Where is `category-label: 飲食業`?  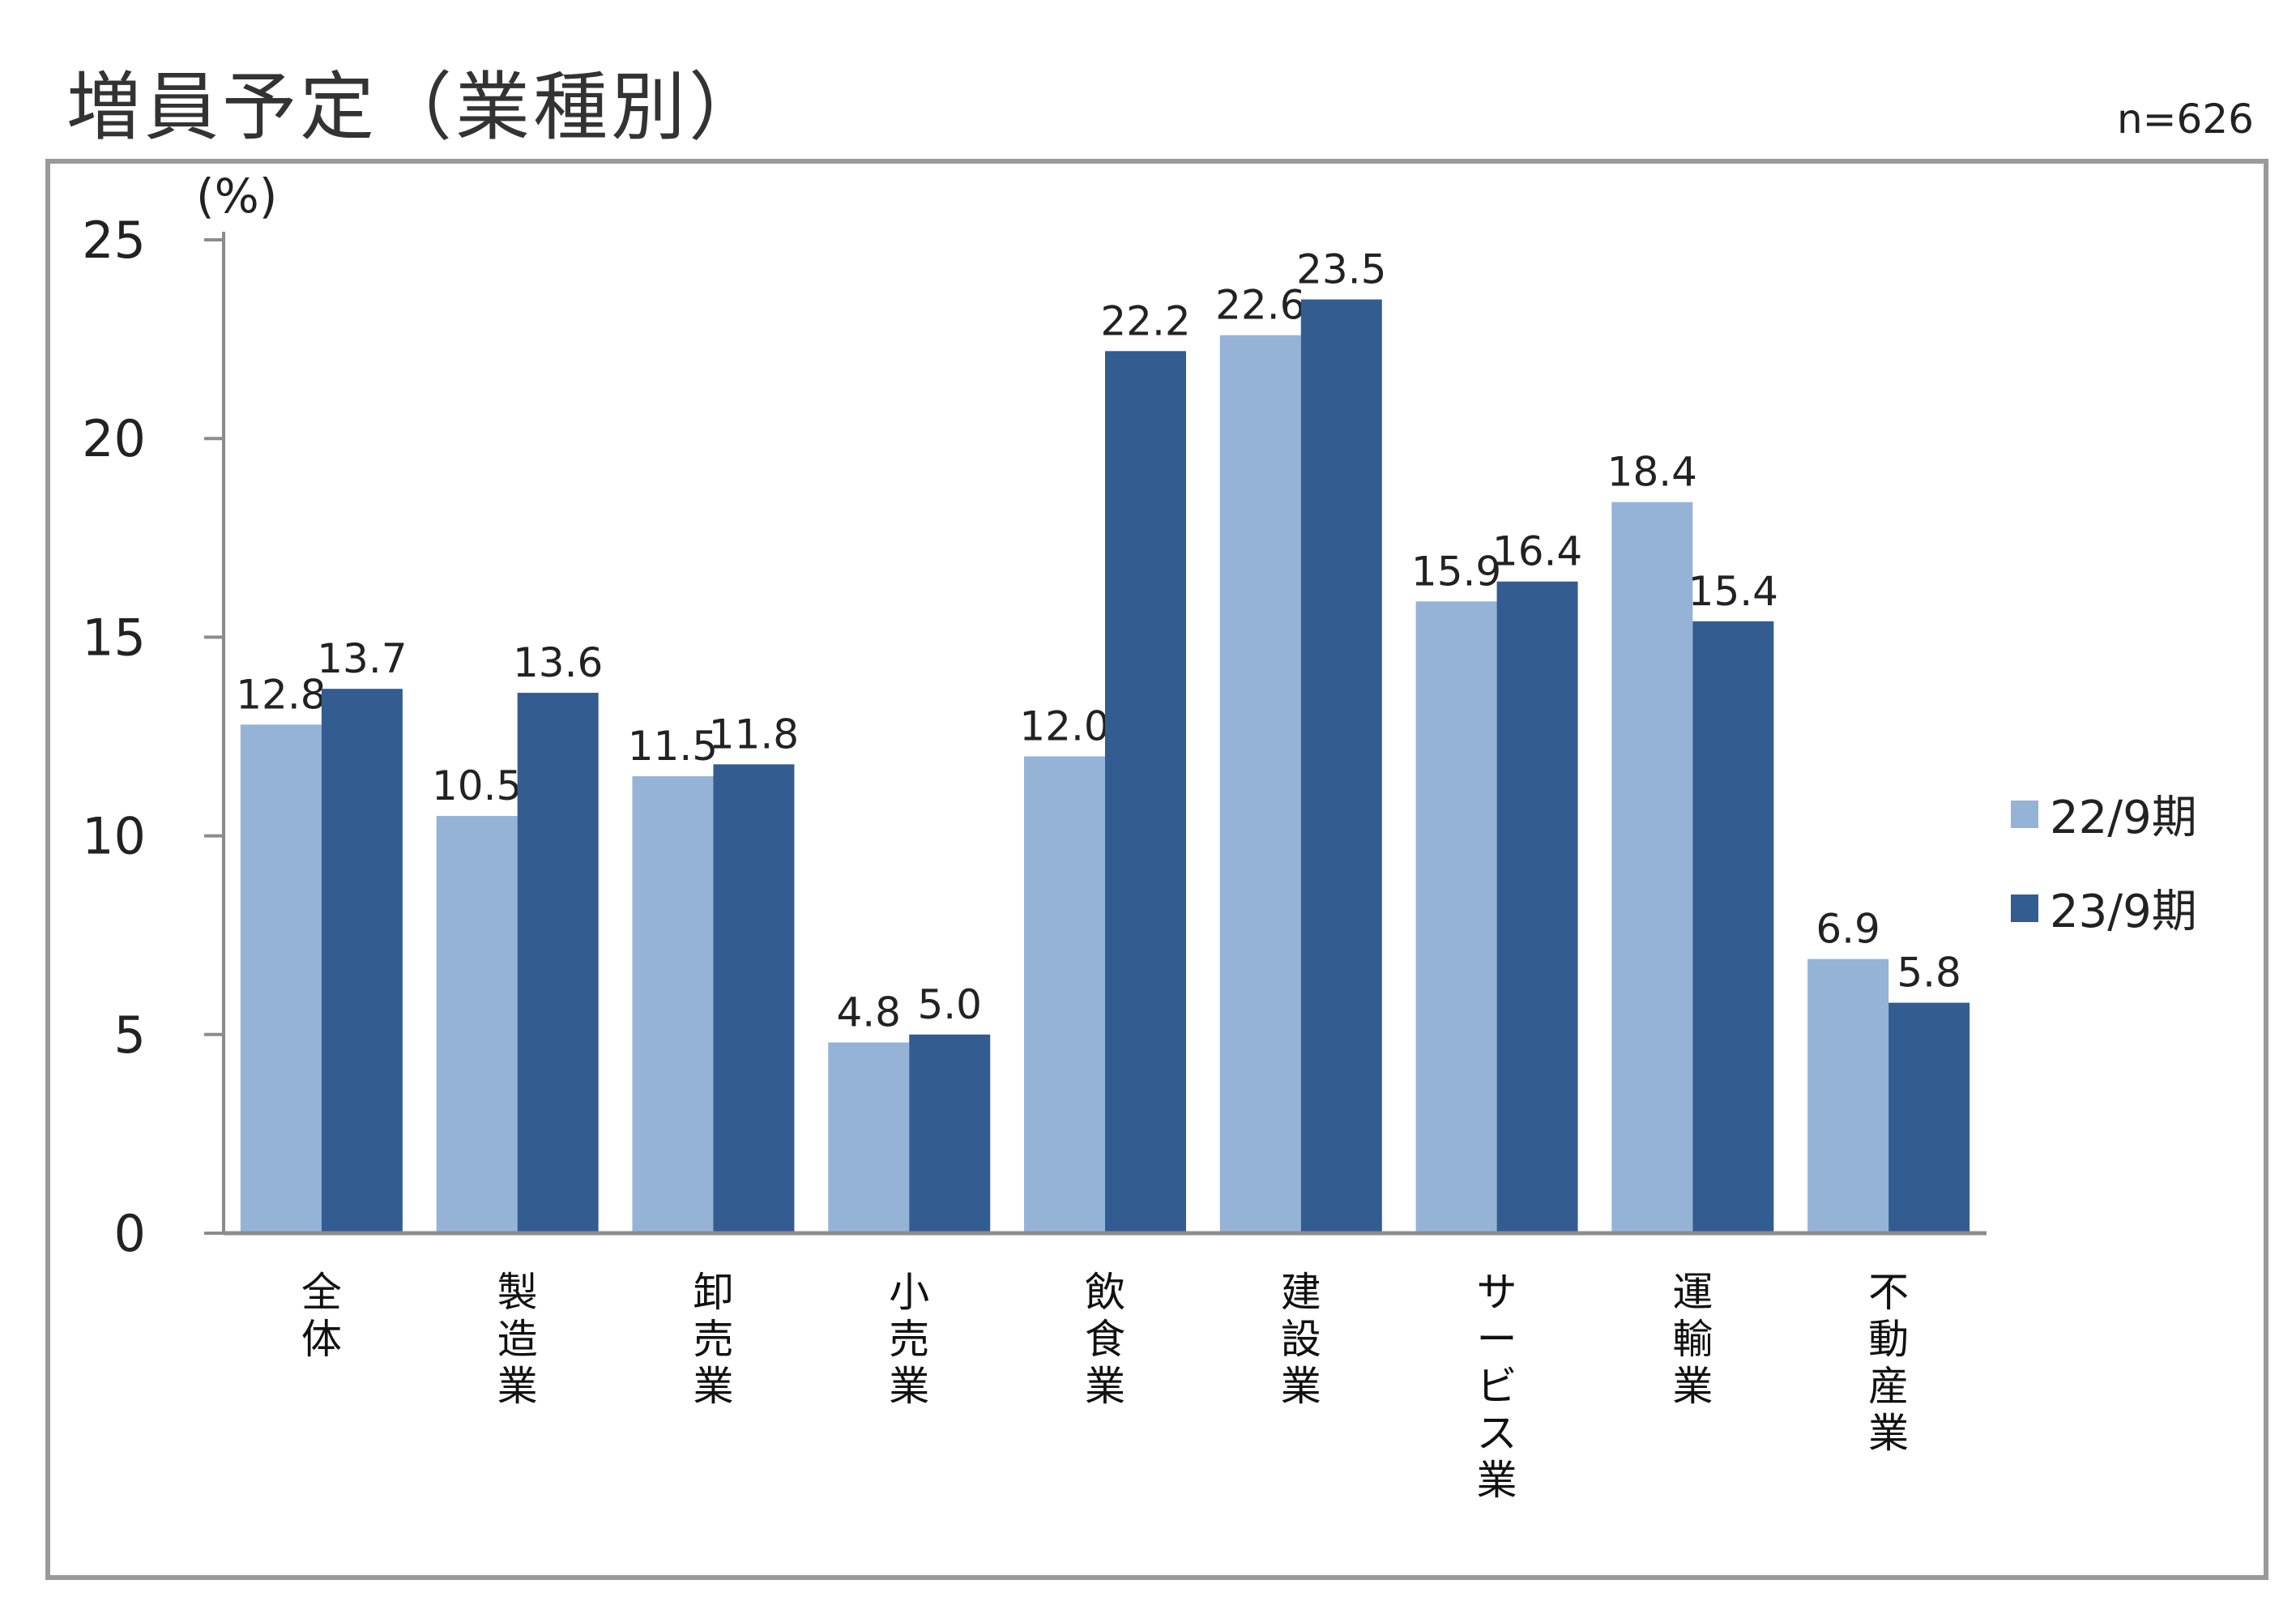 category-label: 飲食業 is located at coordinates (1105, 1339).